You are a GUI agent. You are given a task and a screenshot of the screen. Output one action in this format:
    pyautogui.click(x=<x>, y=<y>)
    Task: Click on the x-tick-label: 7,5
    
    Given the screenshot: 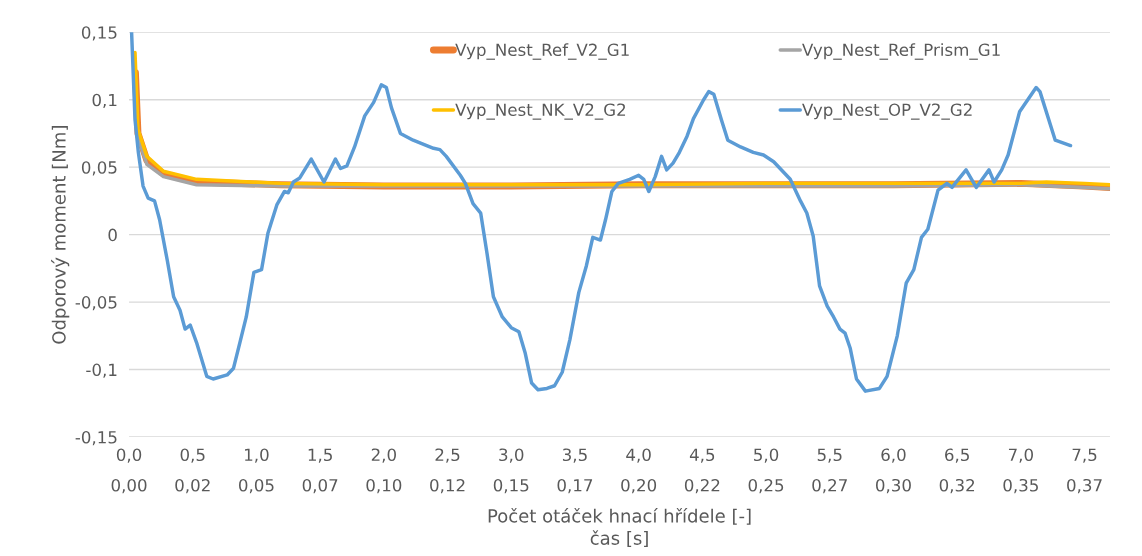 What is the action you would take?
    pyautogui.click(x=1084, y=455)
    